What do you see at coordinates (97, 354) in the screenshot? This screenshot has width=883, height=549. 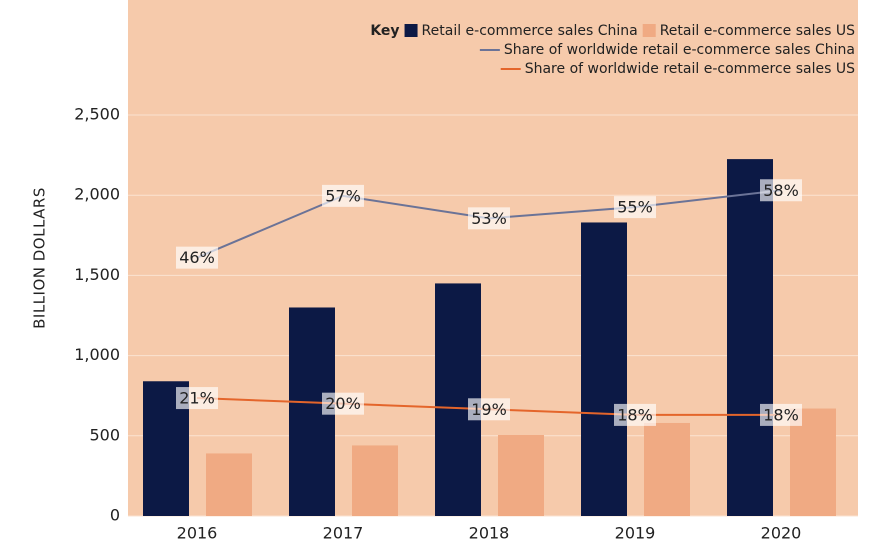 I see `y-tick-label: 1,000` at bounding box center [97, 354].